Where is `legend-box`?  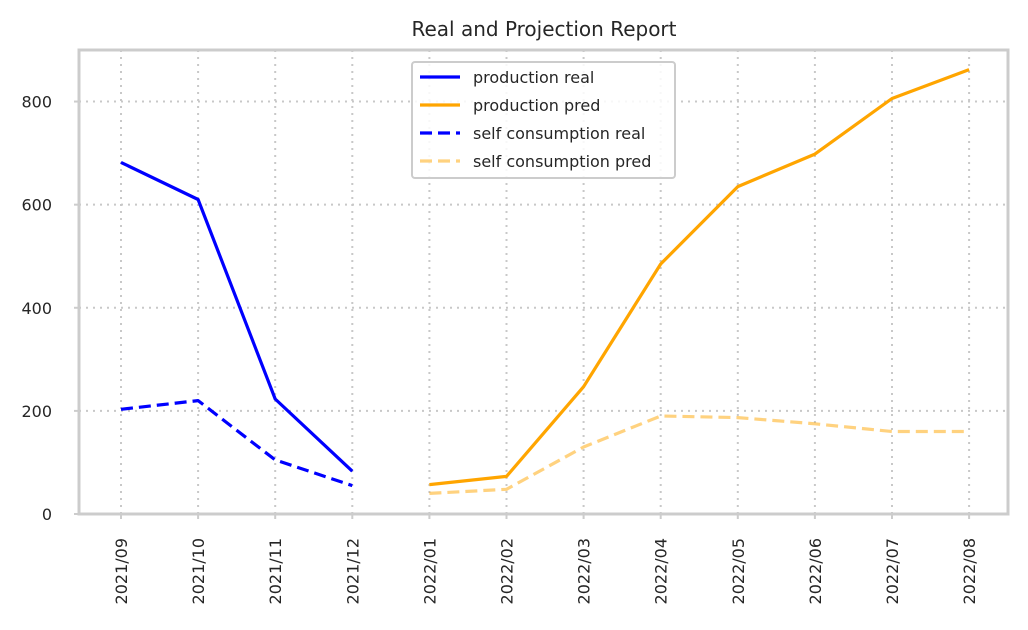 legend-box is located at coordinates (543, 120).